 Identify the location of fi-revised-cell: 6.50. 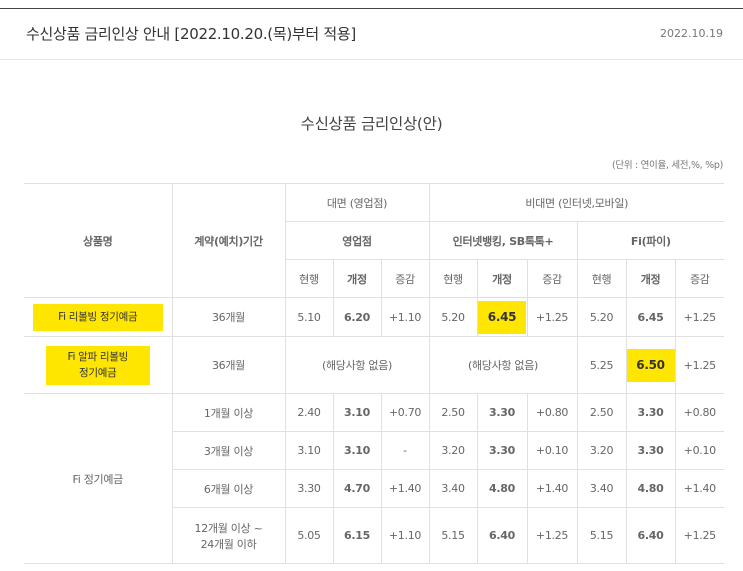
(650, 365).